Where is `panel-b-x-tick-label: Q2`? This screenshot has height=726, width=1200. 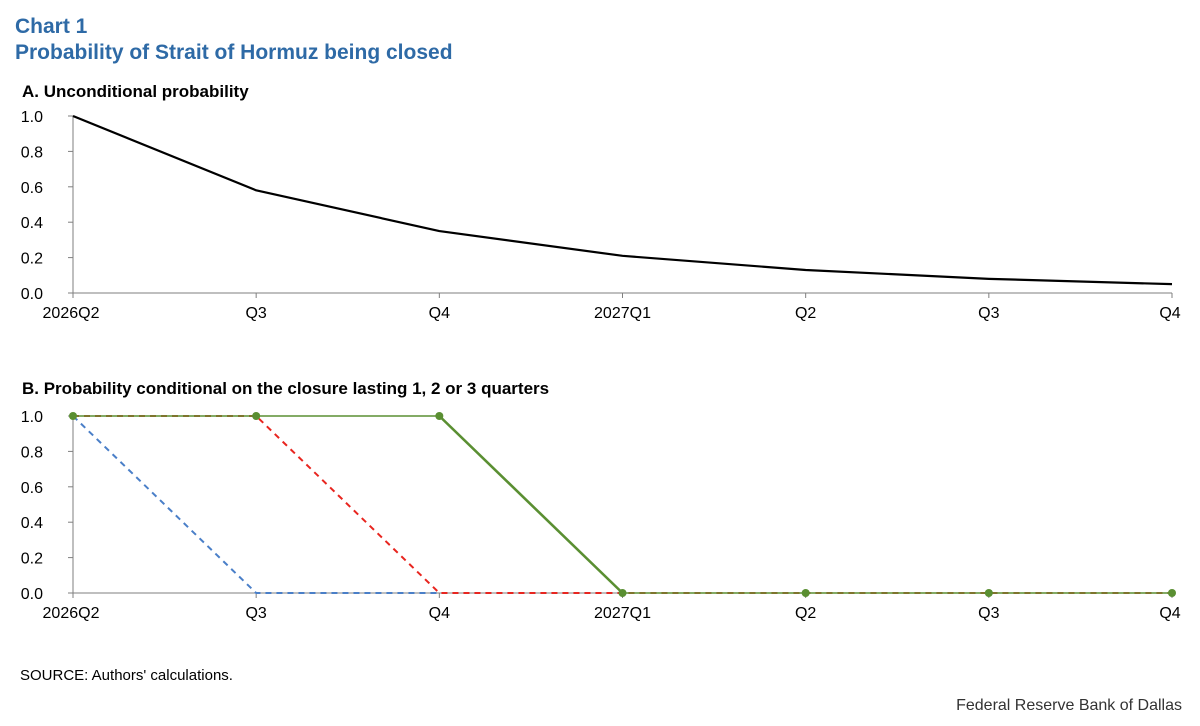 panel-b-x-tick-label: Q2 is located at coordinates (805, 613).